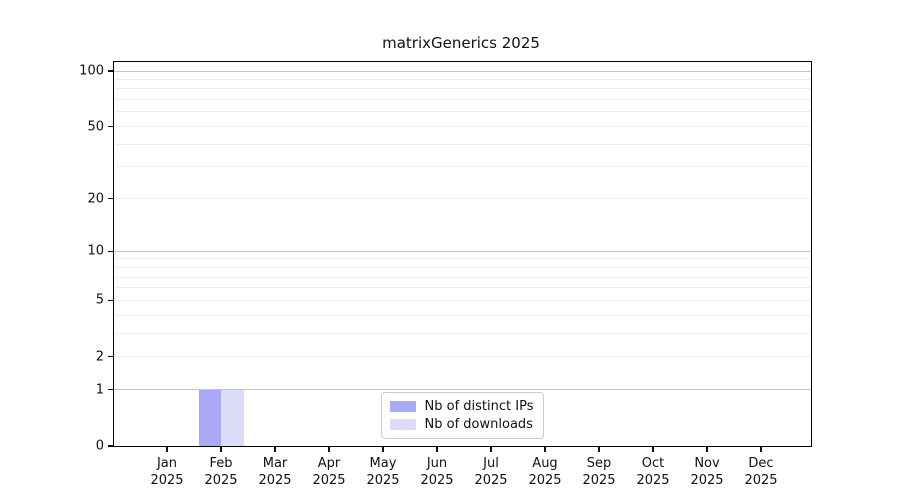 This screenshot has width=900, height=500. What do you see at coordinates (95, 251) in the screenshot?
I see `y-tick-label: 10` at bounding box center [95, 251].